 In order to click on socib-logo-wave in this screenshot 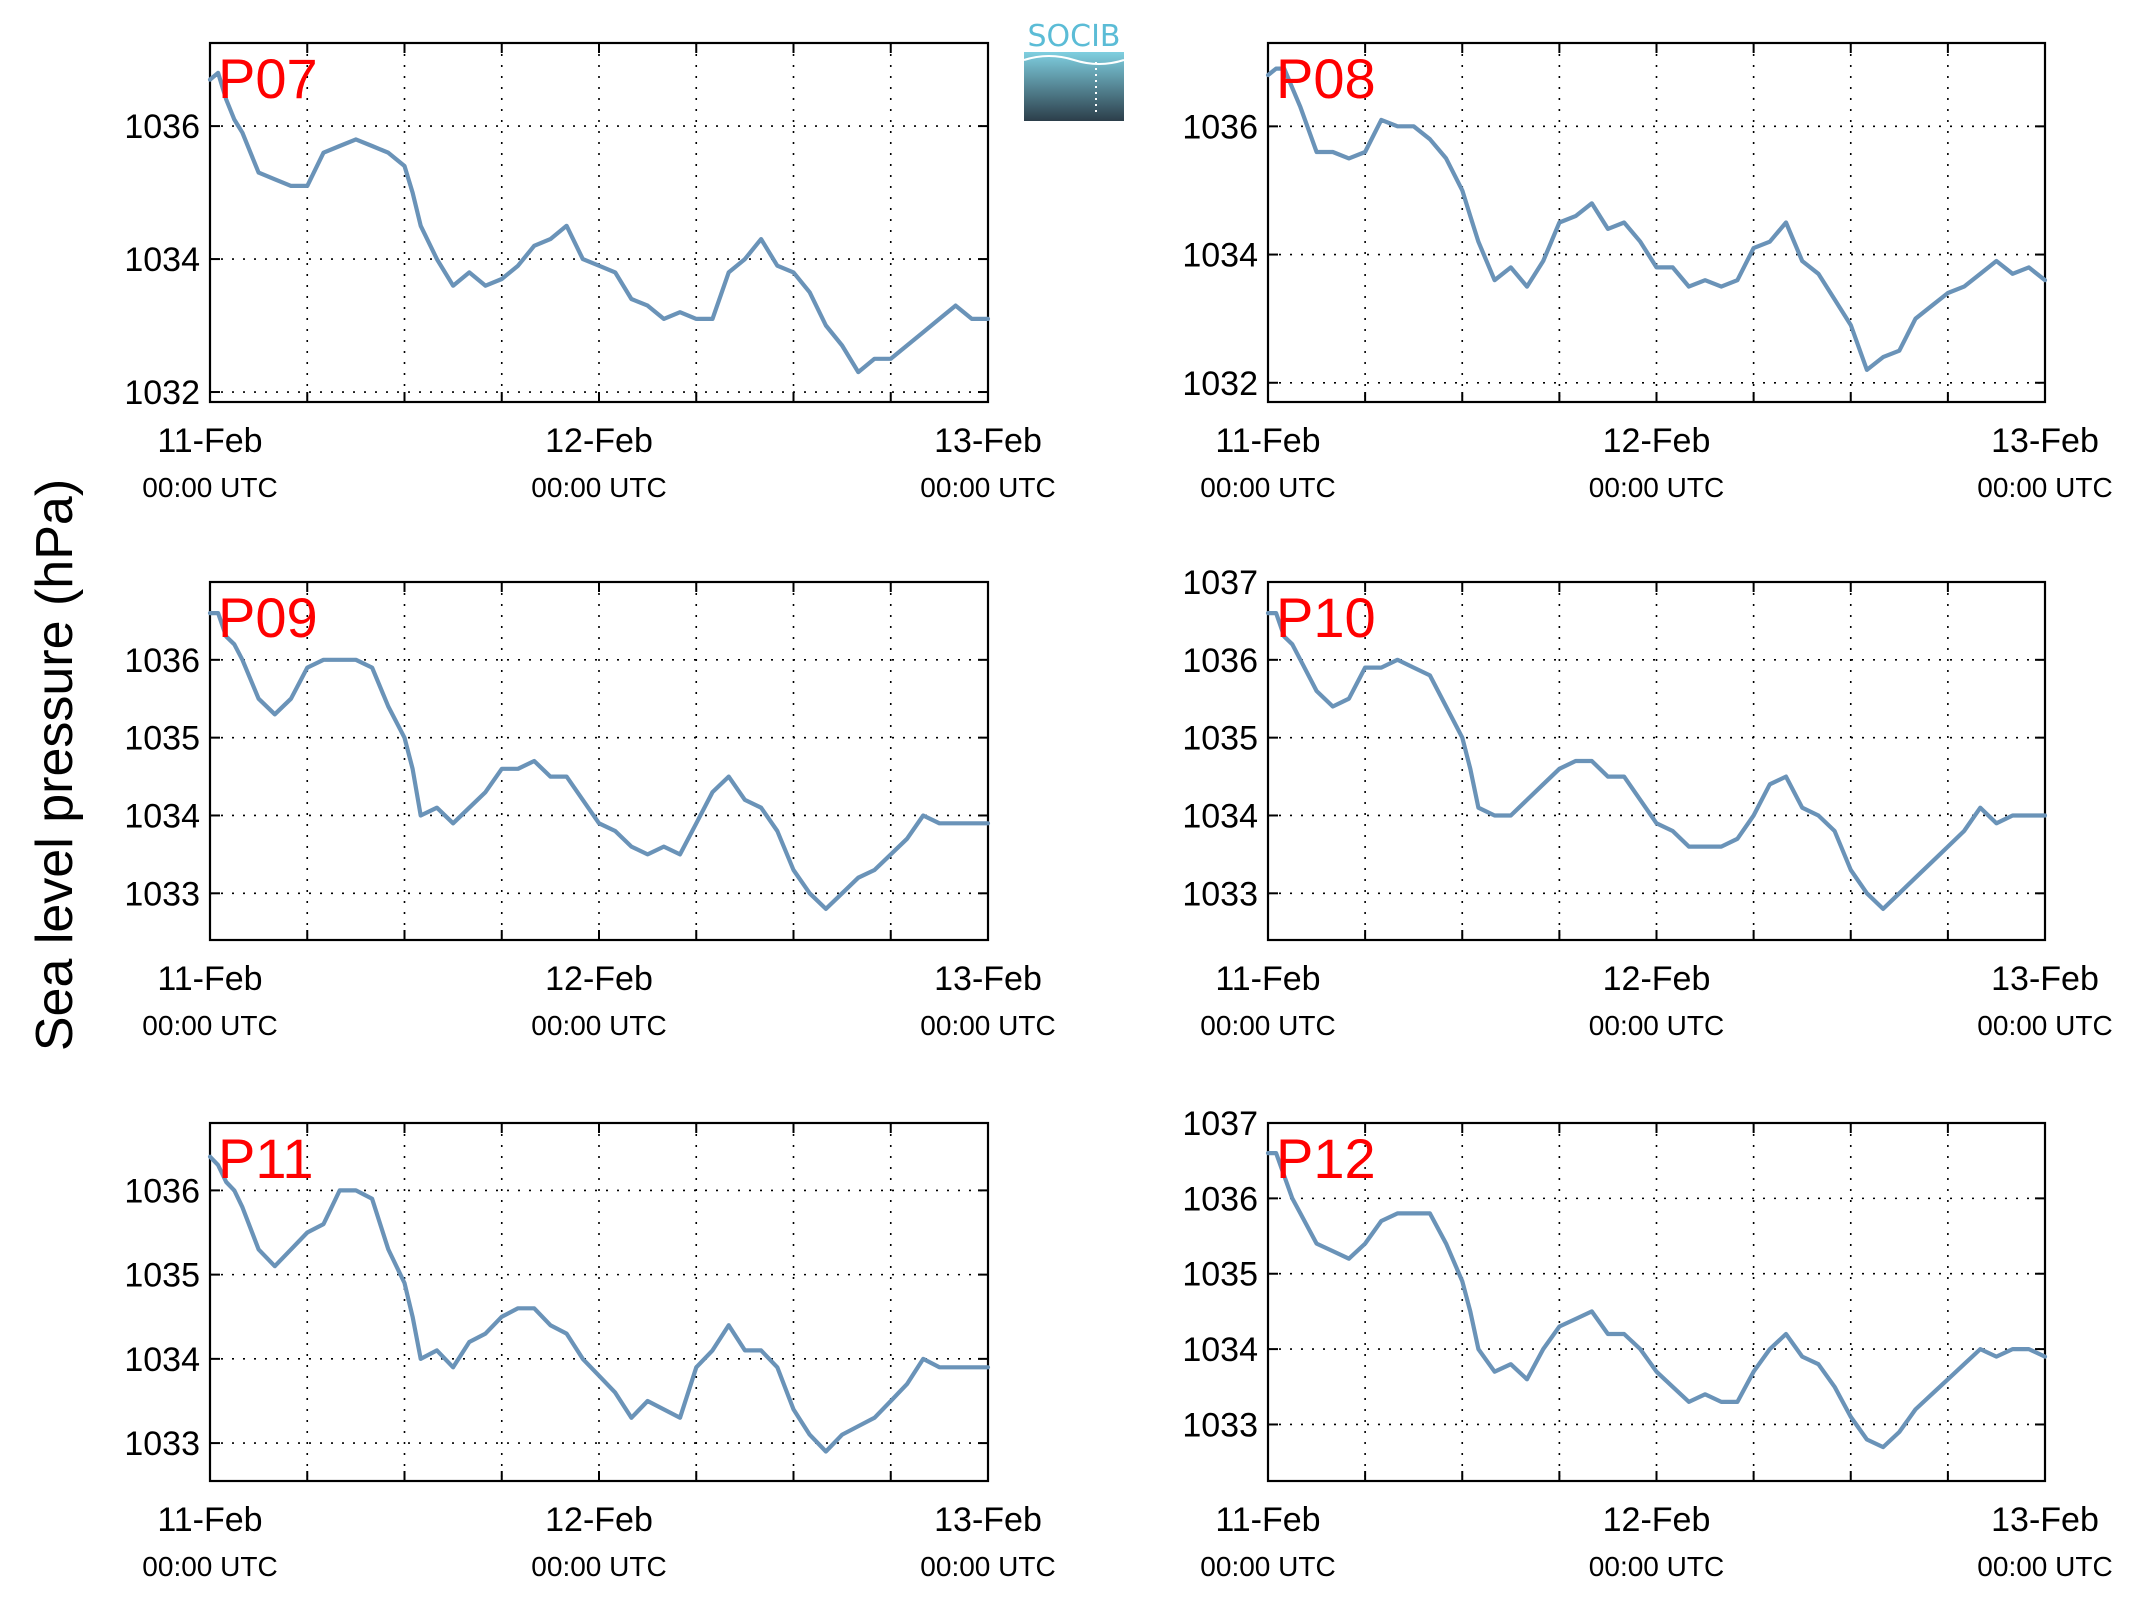, I will do `click(1074, 60)`.